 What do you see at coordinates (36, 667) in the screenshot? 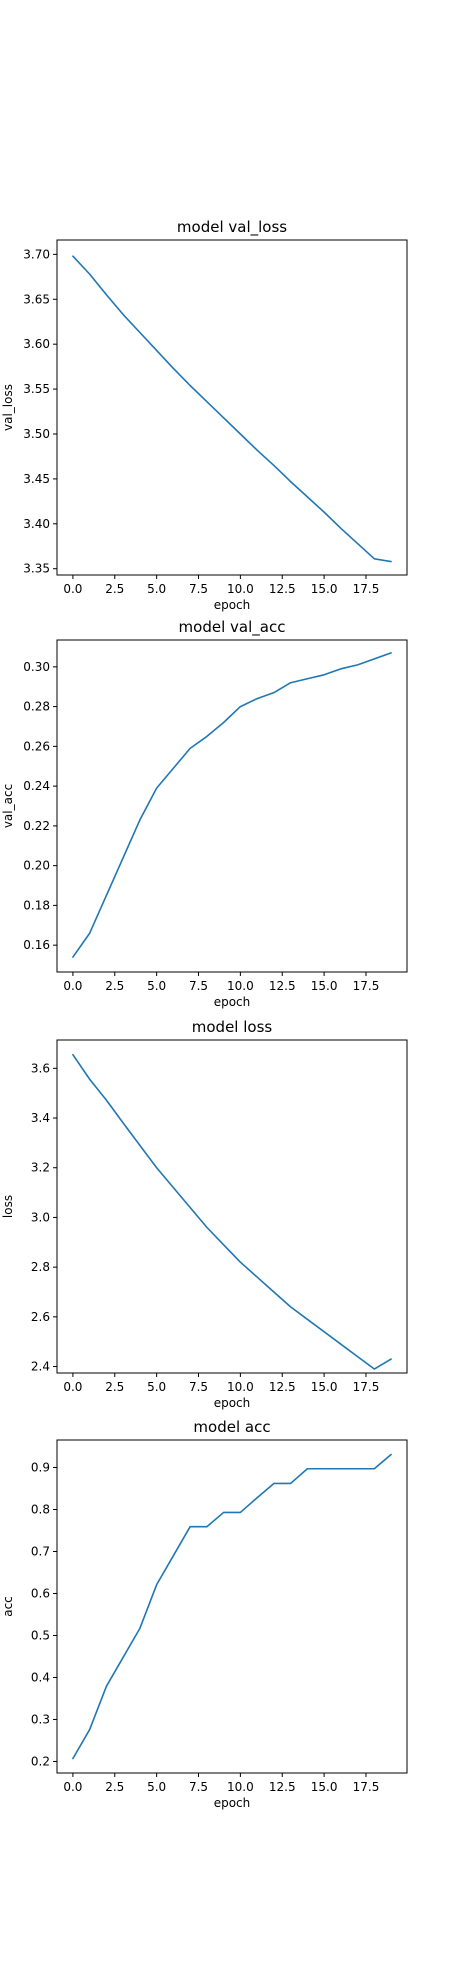
I see `model-val-acc-ytick-label: 0.30` at bounding box center [36, 667].